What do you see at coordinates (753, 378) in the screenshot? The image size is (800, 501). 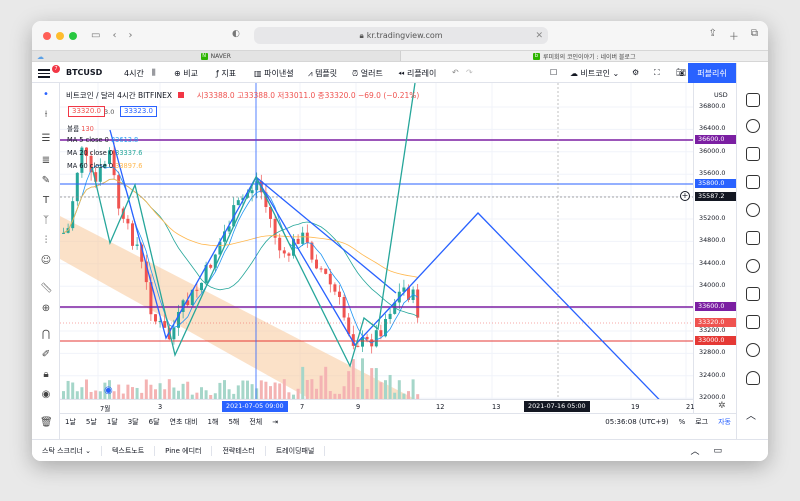 I see `notifications-icon` at bounding box center [753, 378].